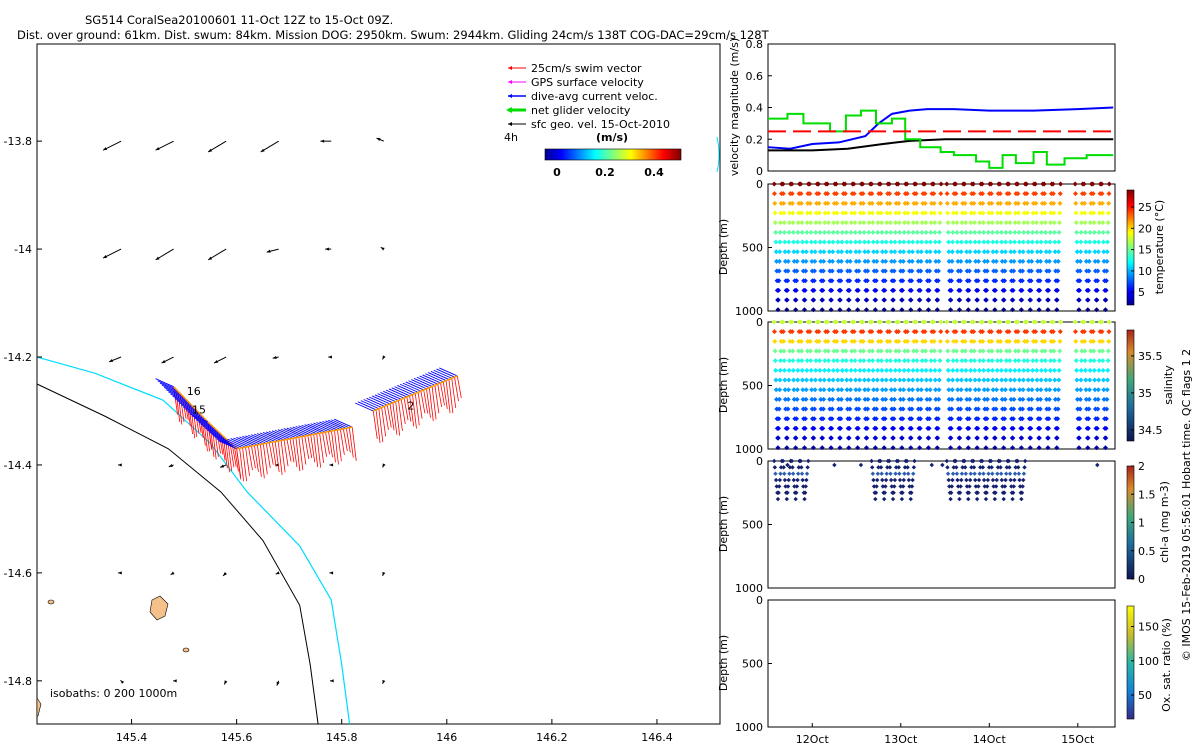  I want to click on temperature-ylabel: Depth (m), so click(723, 247).